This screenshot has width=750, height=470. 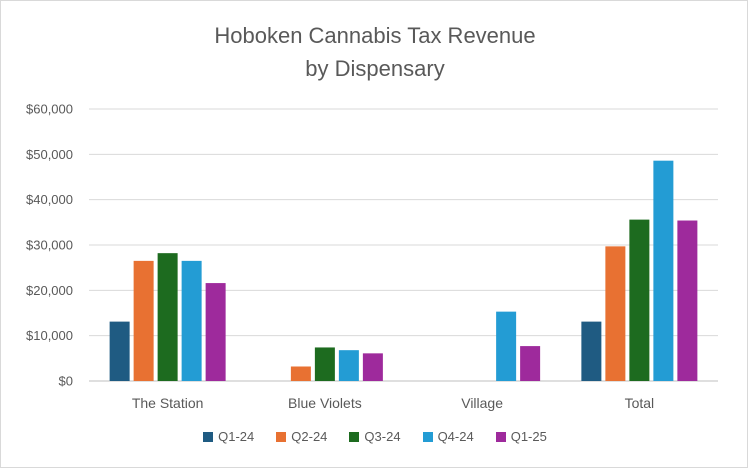 I want to click on bar-q1-24-the-station, so click(x=119, y=351).